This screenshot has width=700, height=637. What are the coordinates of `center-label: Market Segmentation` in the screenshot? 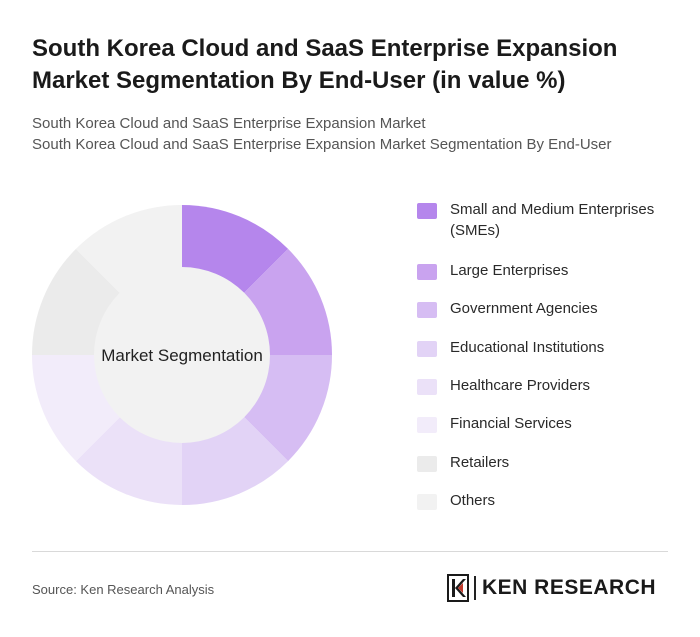 It's located at (182, 355).